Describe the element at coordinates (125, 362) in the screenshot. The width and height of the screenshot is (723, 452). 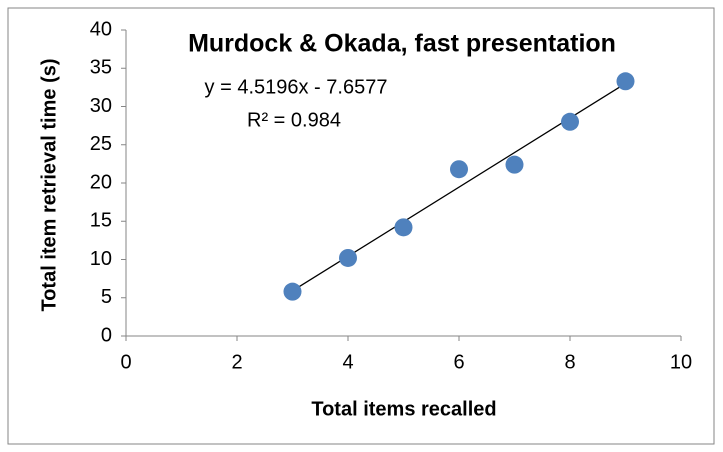
I see `x-tick-label: 0` at that location.